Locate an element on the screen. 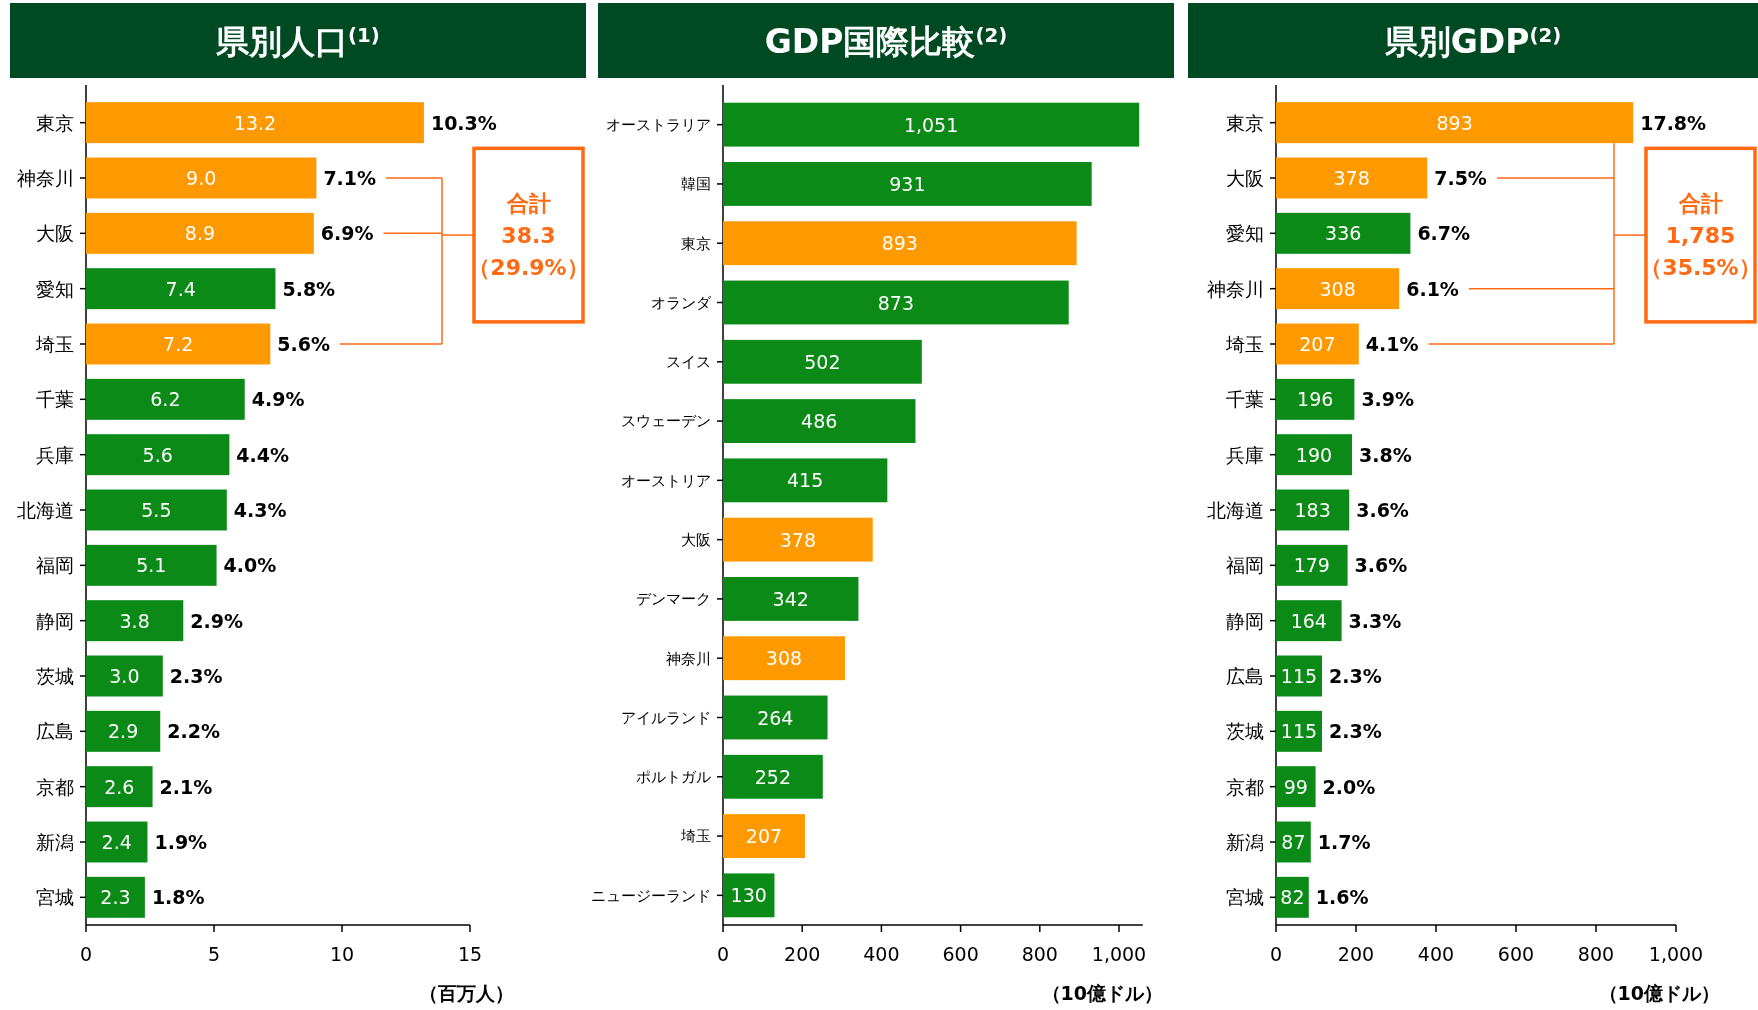 Image resolution: width=1758 pixels, height=1010 pixels. y-tick-label: 東京 is located at coordinates (1245, 122).